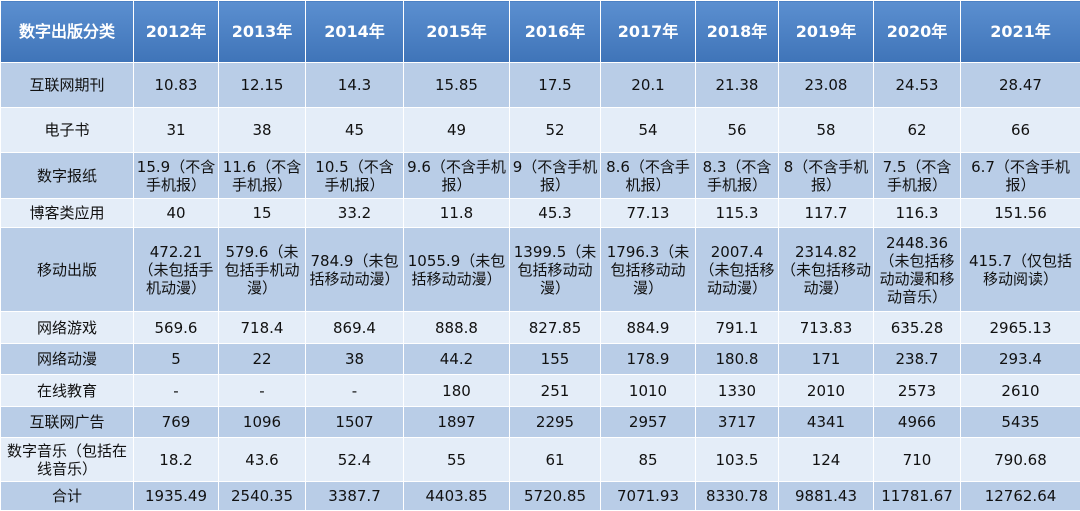  Describe the element at coordinates (1020, 460) in the screenshot. I see `table-cell: 790.68` at that location.